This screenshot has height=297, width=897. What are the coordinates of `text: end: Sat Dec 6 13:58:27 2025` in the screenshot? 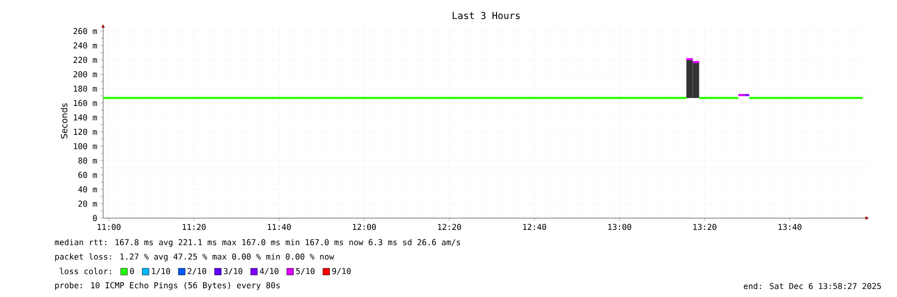 It's located at (812, 286).